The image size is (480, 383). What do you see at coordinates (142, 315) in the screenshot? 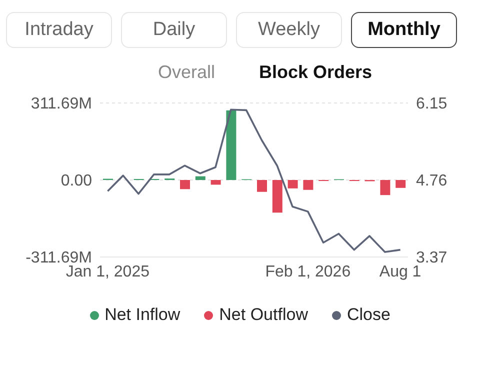
I see `legend-label: Net Inflow` at bounding box center [142, 315].